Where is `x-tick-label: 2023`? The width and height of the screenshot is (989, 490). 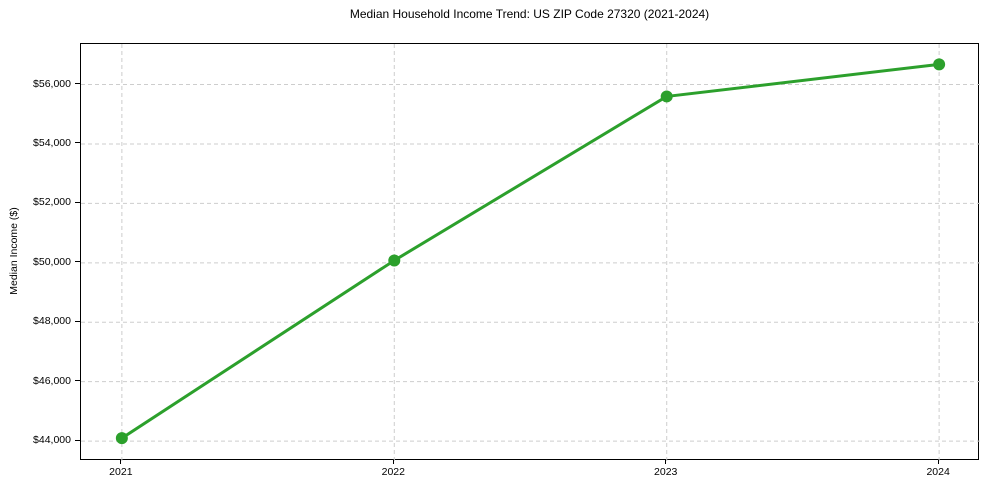
x-tick-label: 2023 is located at coordinates (666, 472).